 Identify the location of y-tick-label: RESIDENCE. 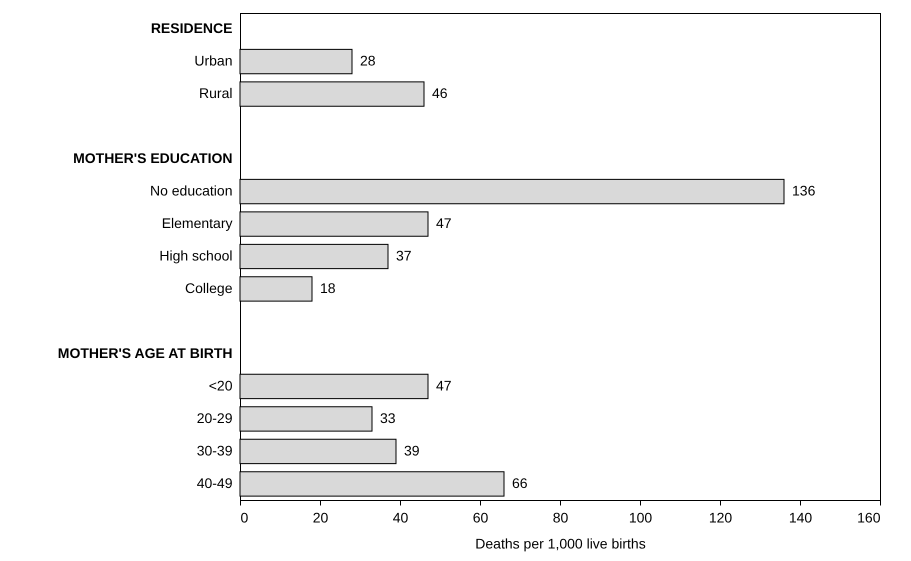
(191, 28).